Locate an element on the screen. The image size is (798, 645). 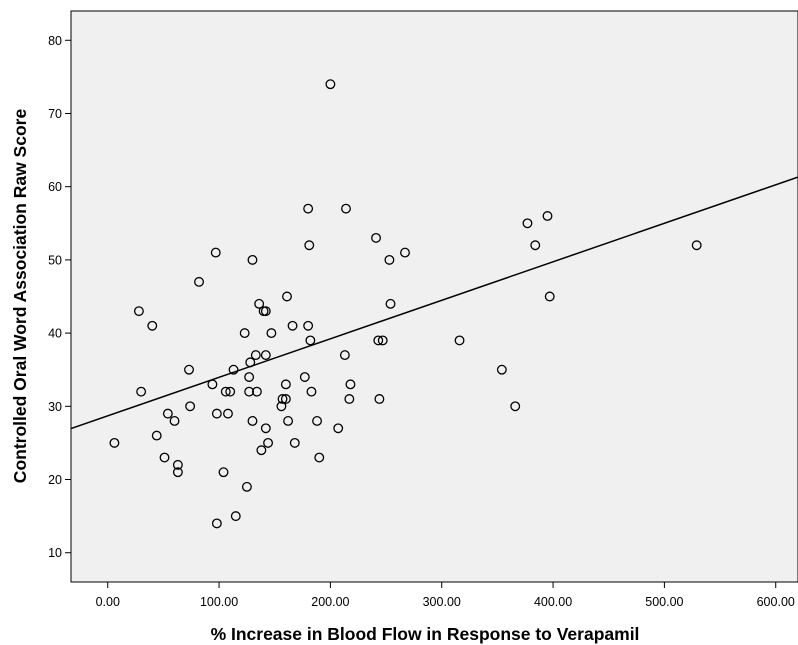
x-tick-label: 400.00 is located at coordinates (553, 602).